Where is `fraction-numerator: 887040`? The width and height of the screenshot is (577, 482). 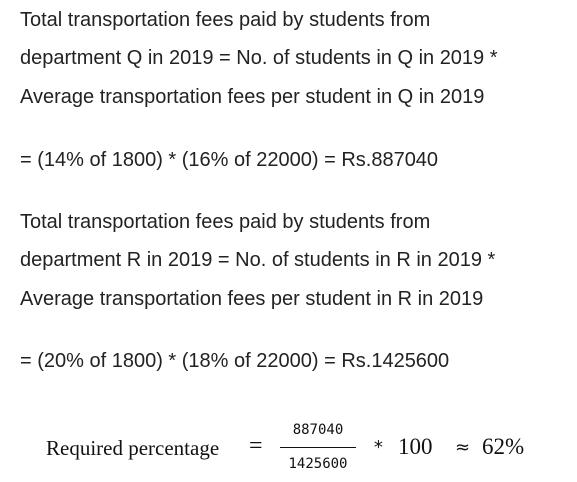 fraction-numerator: 887040 is located at coordinates (318, 430).